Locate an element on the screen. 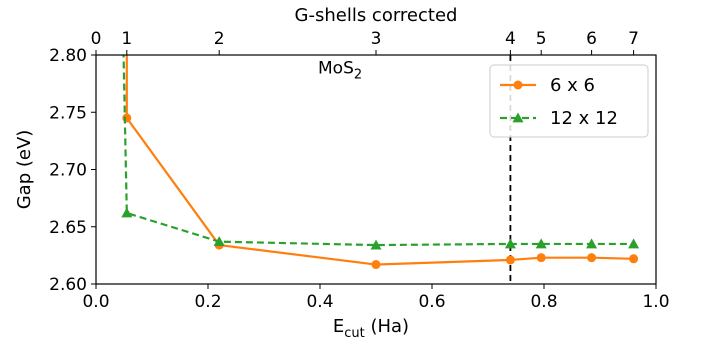 This screenshot has height=343, width=705. x-tick-label: 0.8 is located at coordinates (543, 302).